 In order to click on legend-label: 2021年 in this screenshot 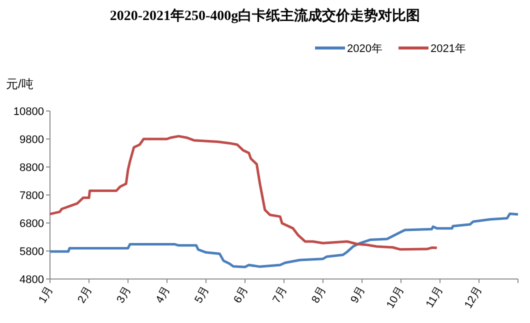, I will do `click(448, 49)`.